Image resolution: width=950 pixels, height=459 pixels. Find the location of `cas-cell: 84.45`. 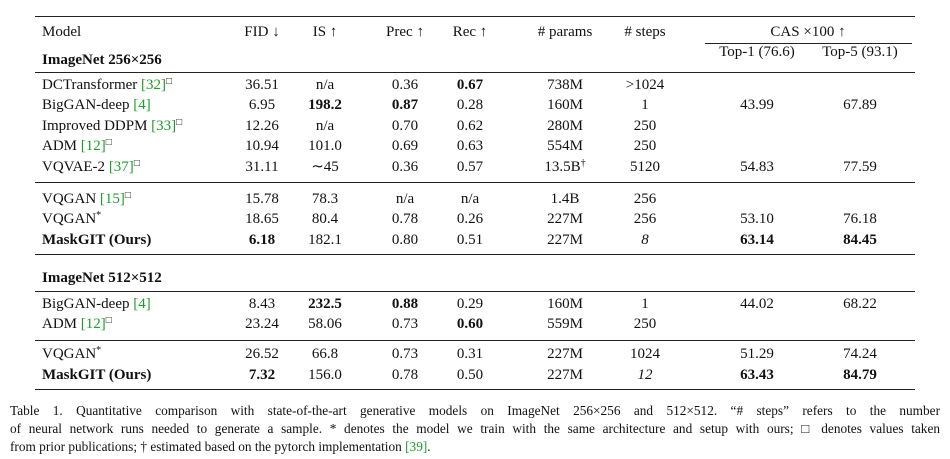

cas-cell: 84.45 is located at coordinates (860, 240).